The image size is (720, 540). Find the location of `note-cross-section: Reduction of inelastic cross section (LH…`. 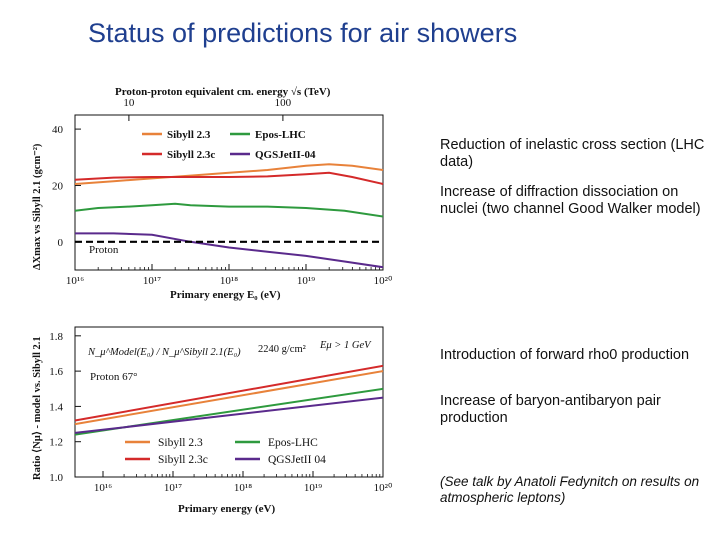

note-cross-section: Reduction of inelastic cross section (LH… is located at coordinates (572, 153).